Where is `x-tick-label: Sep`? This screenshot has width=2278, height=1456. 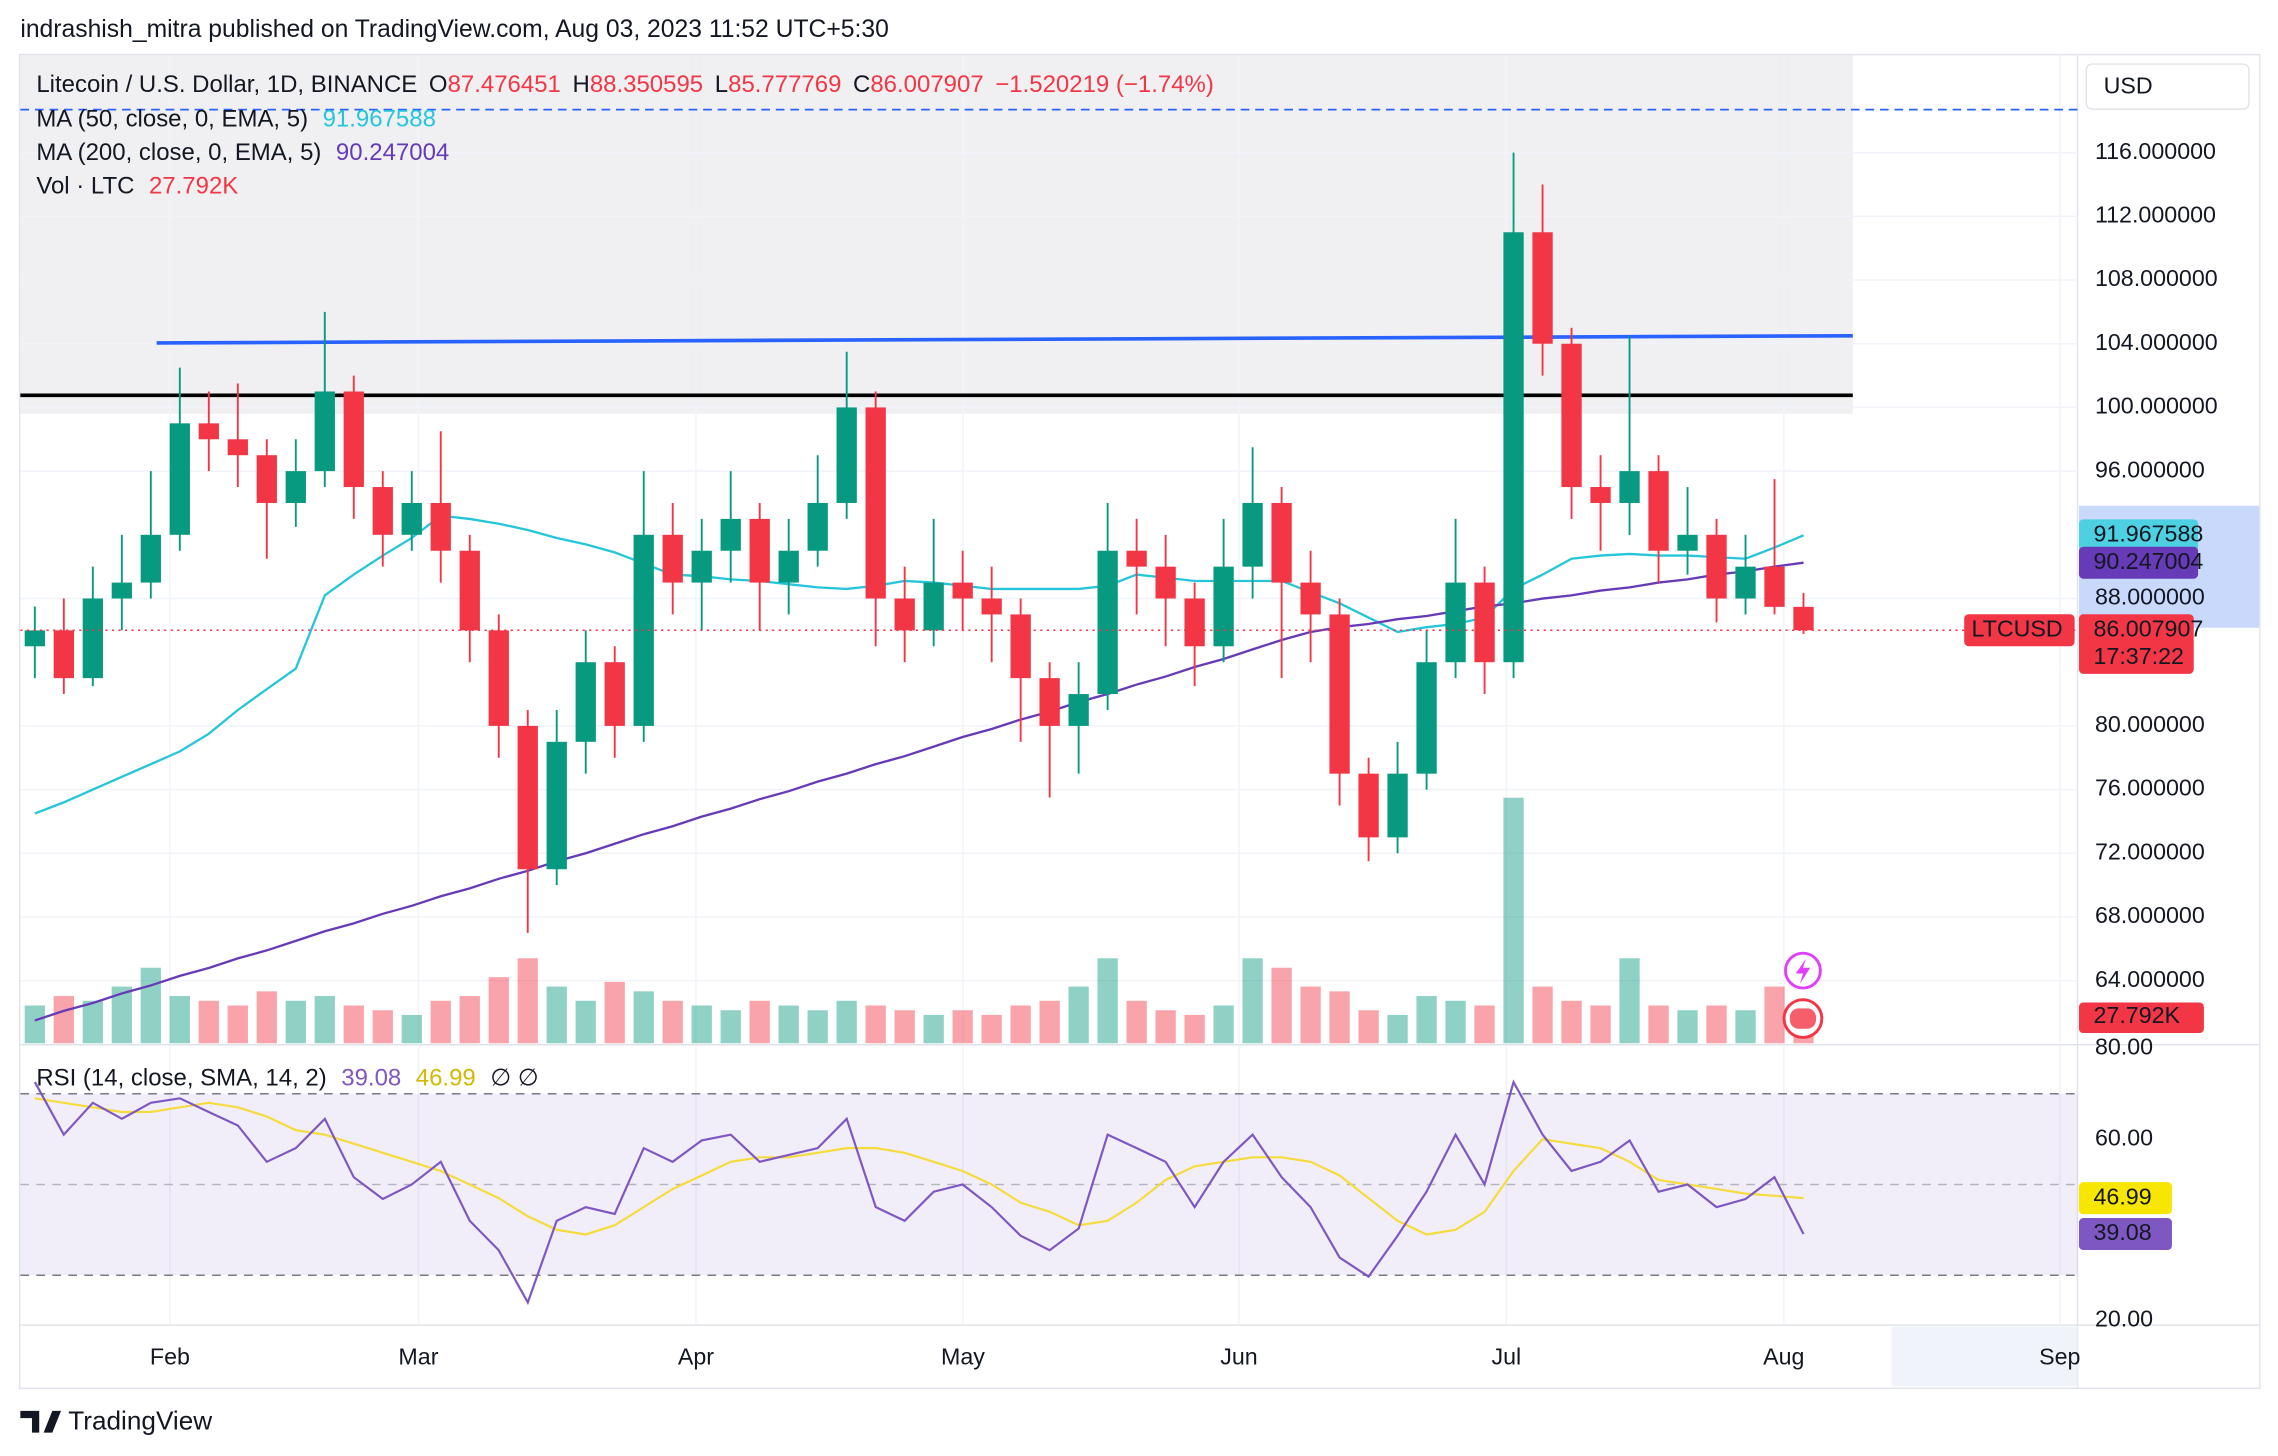
x-tick-label: Sep is located at coordinates (2059, 1357).